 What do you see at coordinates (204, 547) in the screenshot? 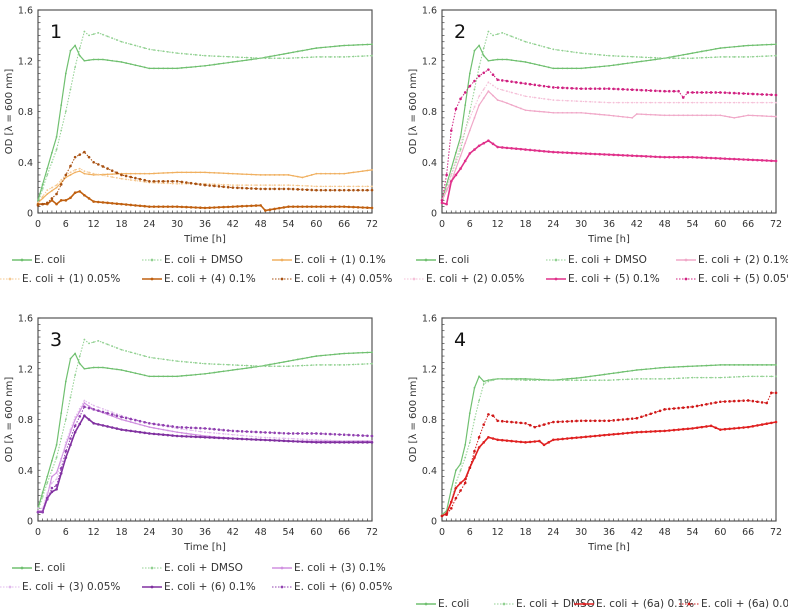
I see `x-axis-label: Time [h]` at bounding box center [204, 547].